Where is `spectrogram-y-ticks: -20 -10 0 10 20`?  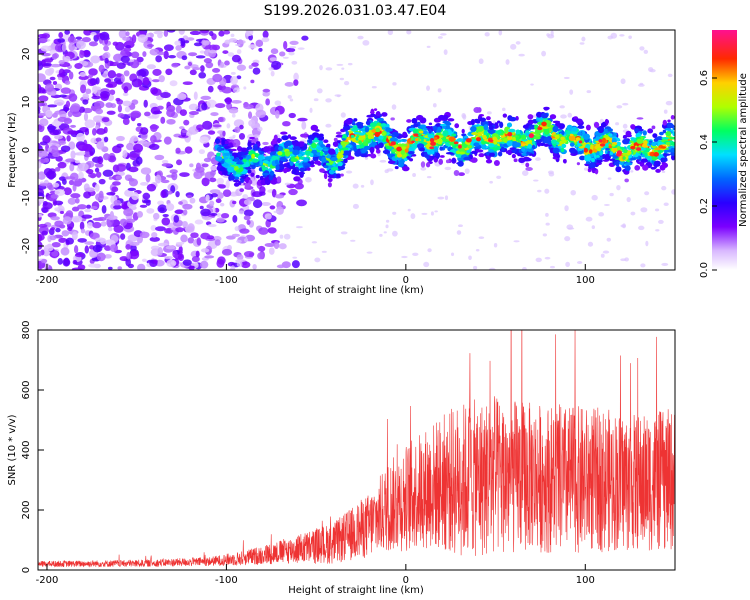
spectrogram-y-ticks: -20 -10 0 10 20 is located at coordinates (32, 151).